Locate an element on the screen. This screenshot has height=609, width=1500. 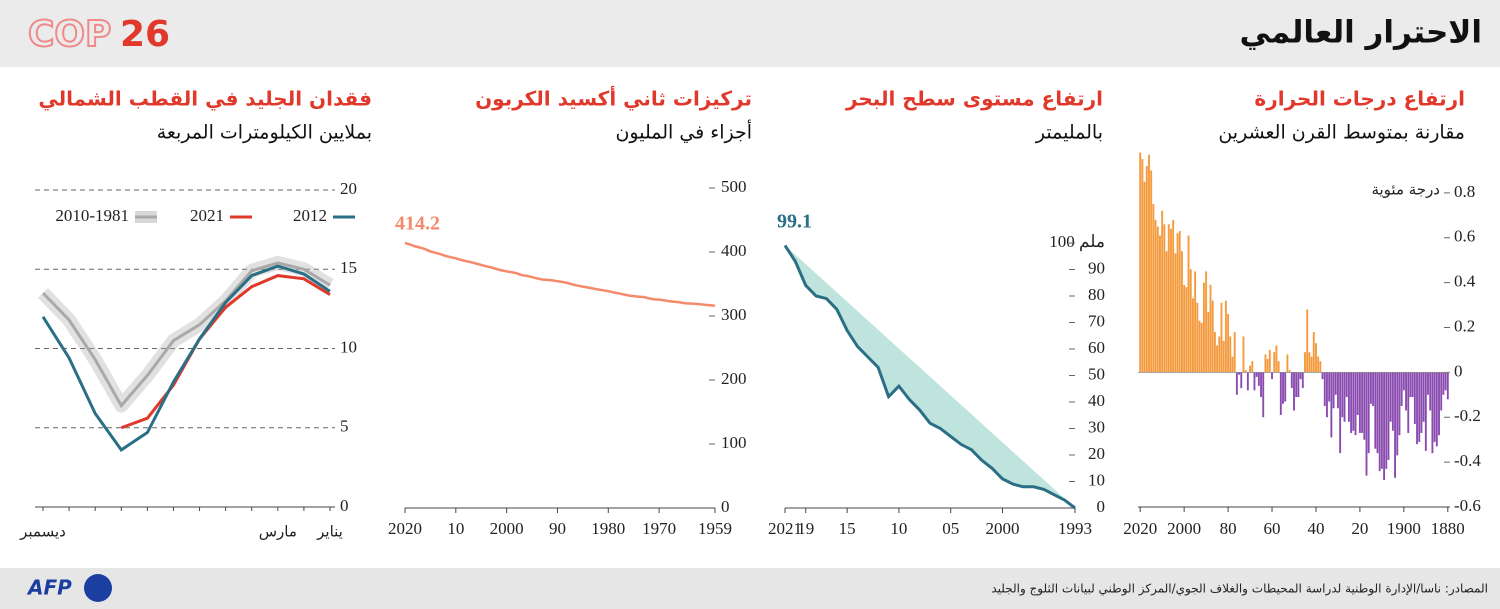
chart-subtitle: بملايين الكيلومترات المربعة is located at coordinates (264, 133).